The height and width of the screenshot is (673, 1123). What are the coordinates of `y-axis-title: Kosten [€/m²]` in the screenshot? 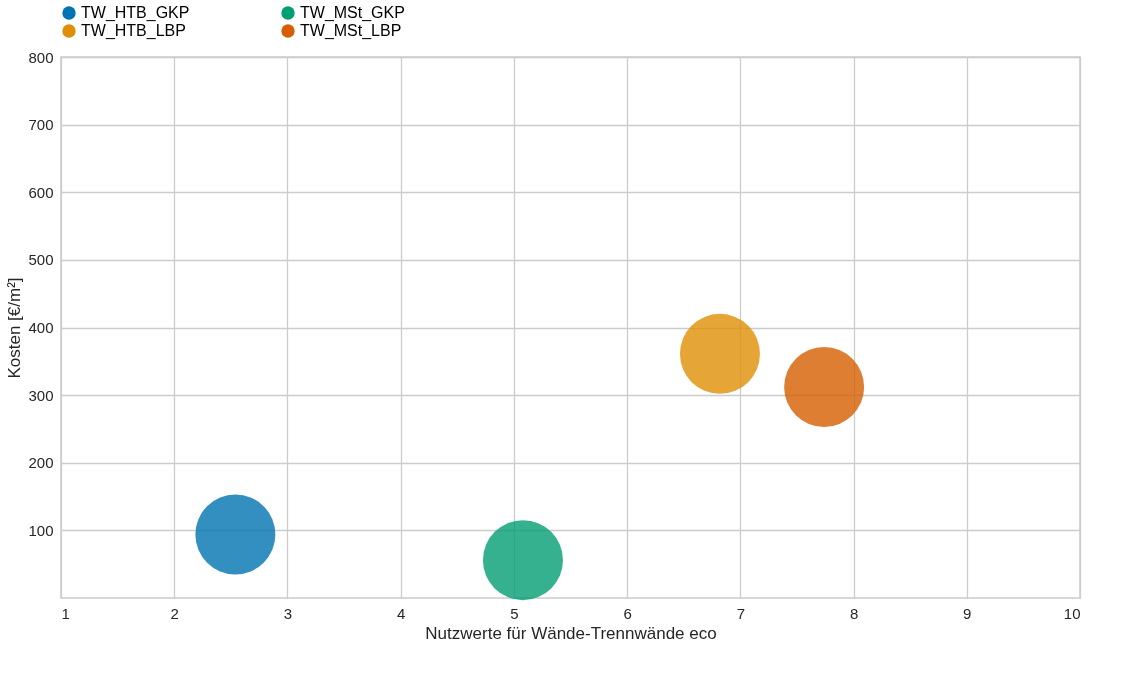 It's located at (15, 328).